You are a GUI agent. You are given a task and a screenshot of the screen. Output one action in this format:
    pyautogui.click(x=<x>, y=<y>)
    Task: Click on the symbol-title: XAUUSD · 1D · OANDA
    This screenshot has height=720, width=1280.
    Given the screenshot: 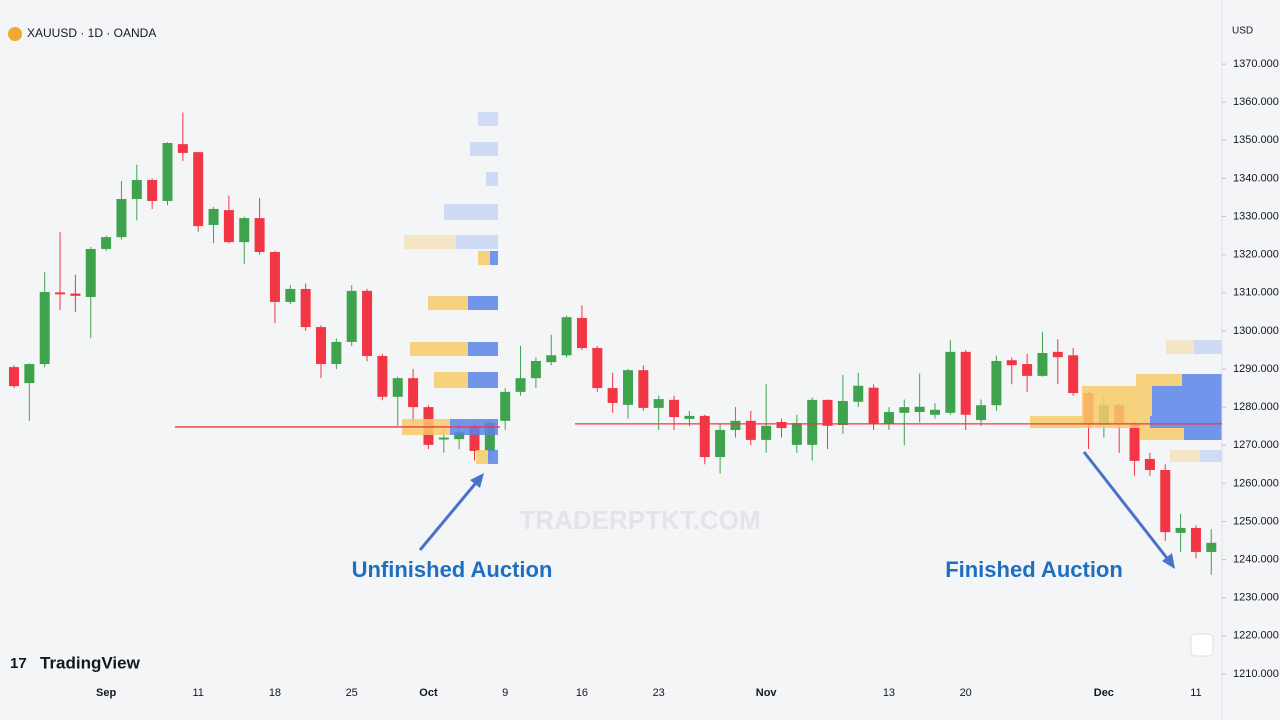 What is the action you would take?
    pyautogui.click(x=91, y=33)
    